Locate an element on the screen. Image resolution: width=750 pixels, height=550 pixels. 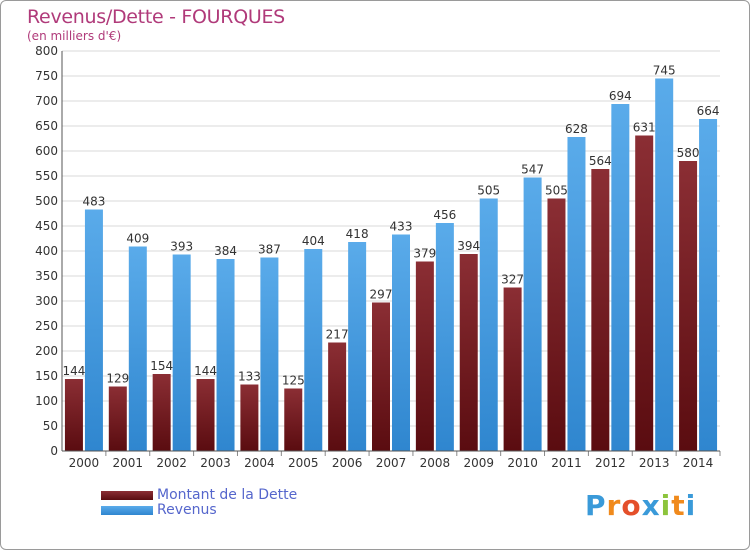
data-label: 409 is located at coordinates (137, 239).